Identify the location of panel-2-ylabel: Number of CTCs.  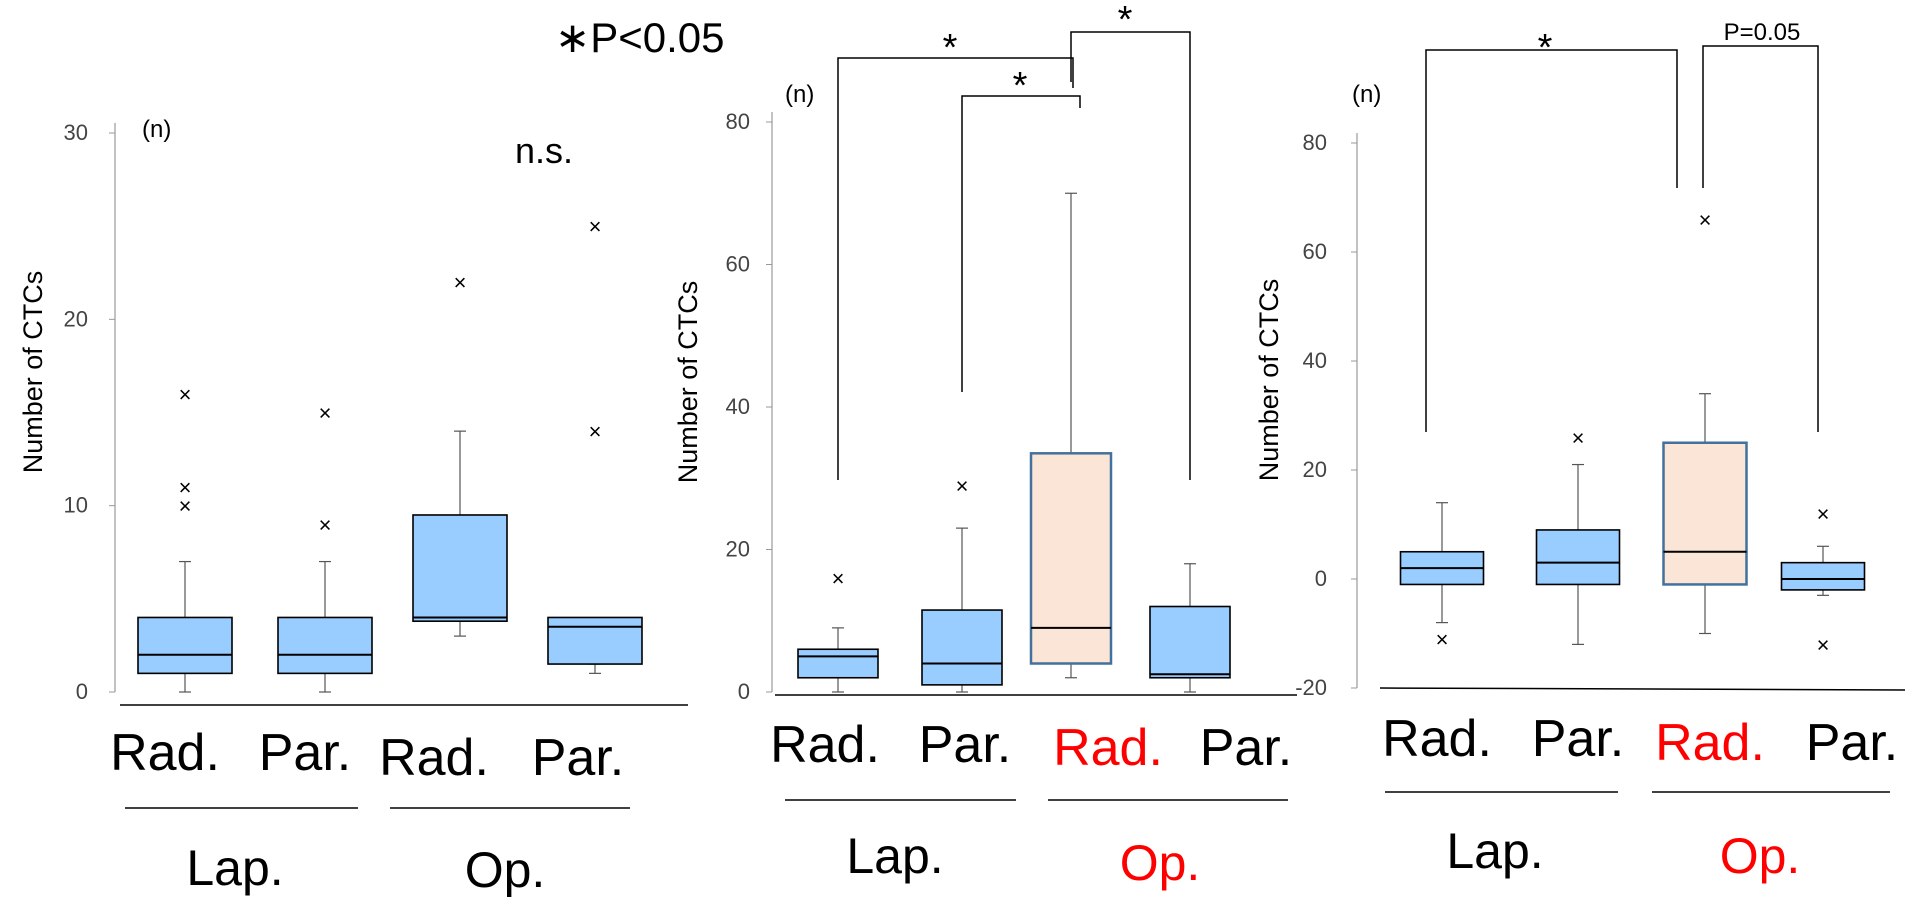
(688, 382).